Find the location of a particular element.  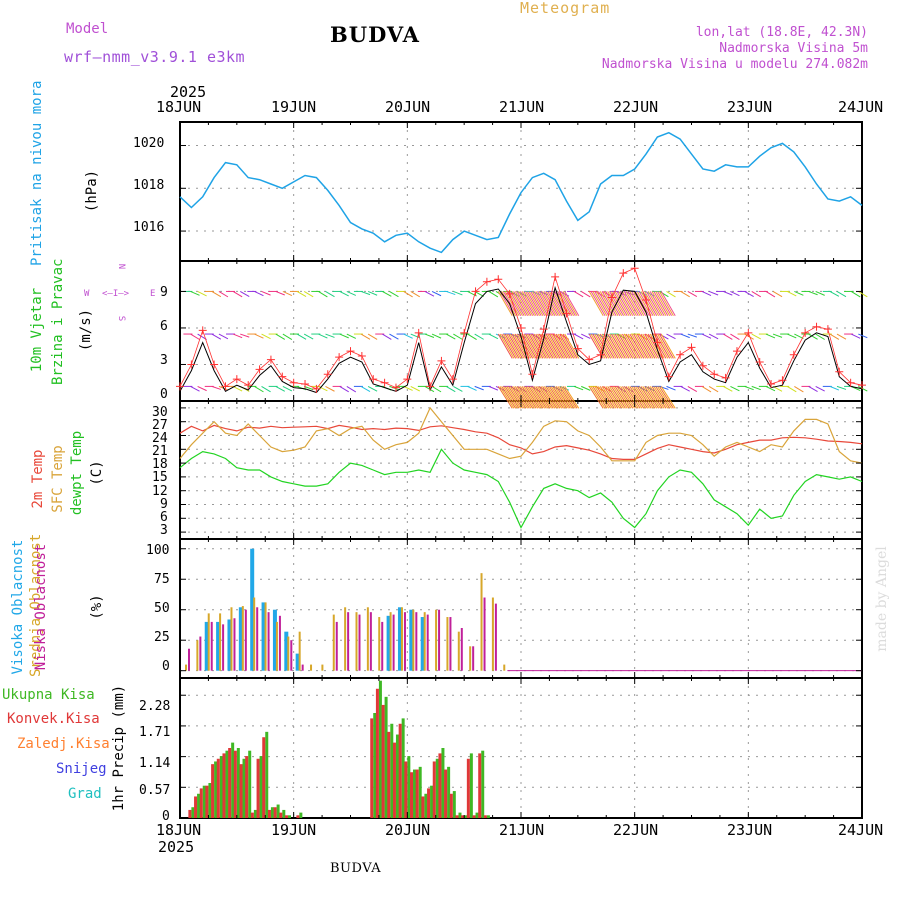

precip-ylabel: 1hr Precip (mm) is located at coordinates (119, 748).